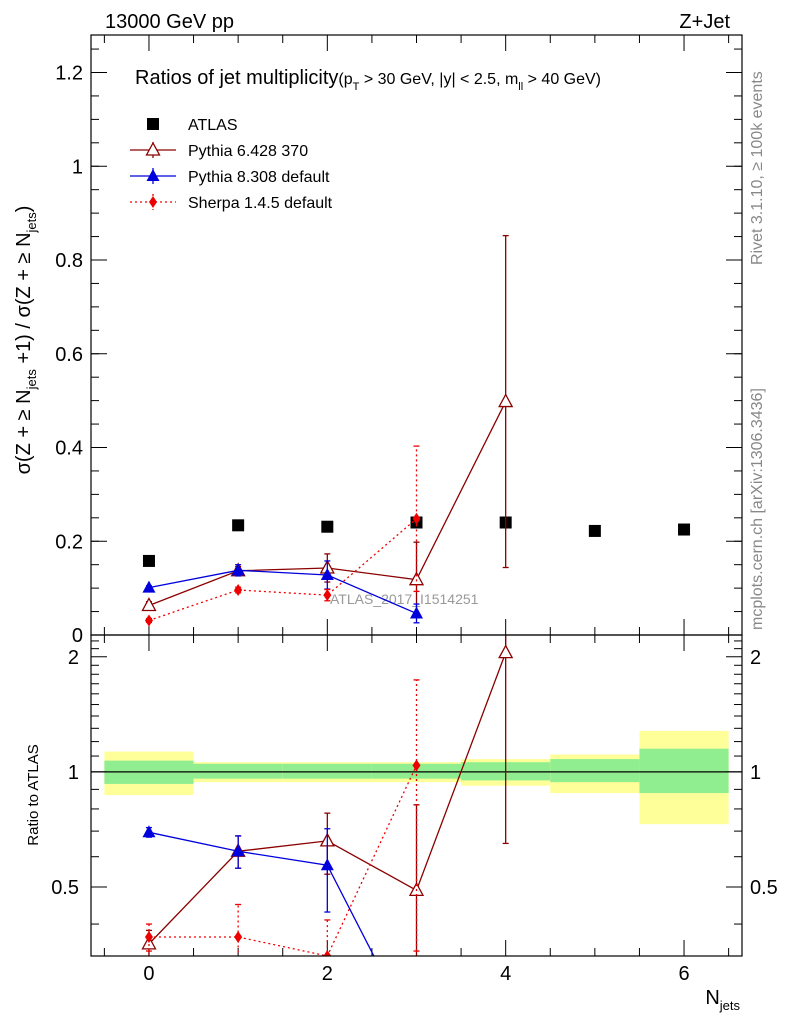 Image resolution: width=786 pixels, height=1024 pixels. Describe the element at coordinates (704, 22) in the screenshot. I see `header-process: Z+Jet` at that location.